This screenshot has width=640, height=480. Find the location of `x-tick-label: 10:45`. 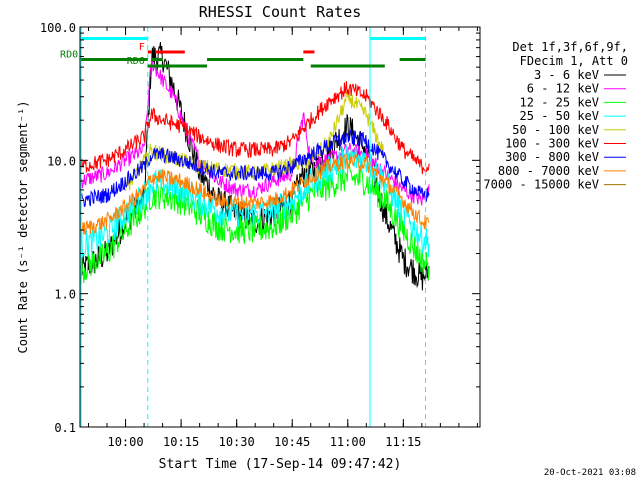

x-tick-label: 10:45 is located at coordinates (292, 442).